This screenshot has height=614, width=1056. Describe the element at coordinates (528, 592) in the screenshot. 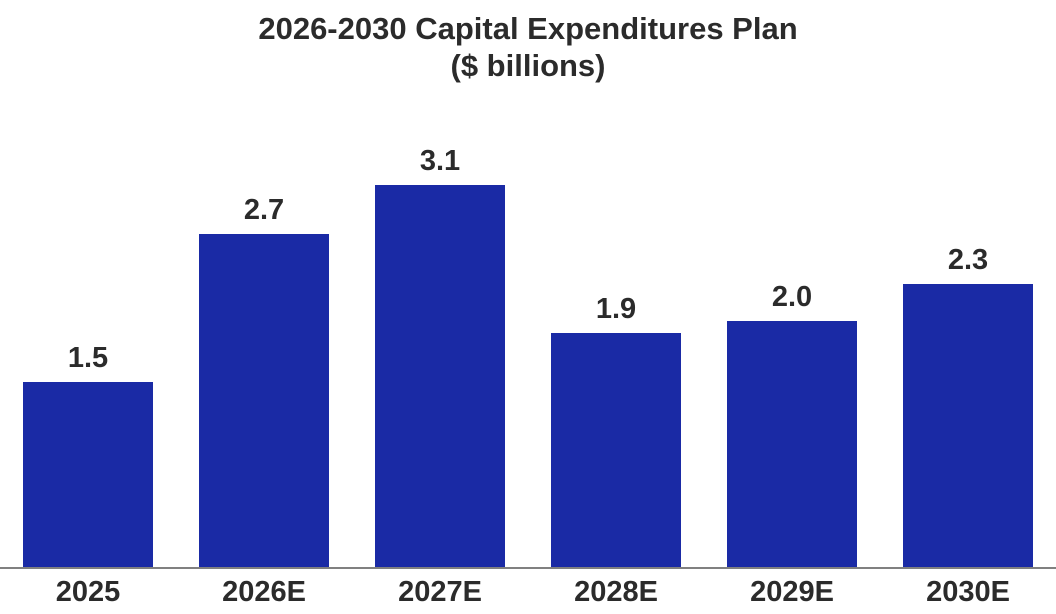

I see `x-axis-labels: 2025 2026E 2027E 2028E 2029E 2030E` at that location.